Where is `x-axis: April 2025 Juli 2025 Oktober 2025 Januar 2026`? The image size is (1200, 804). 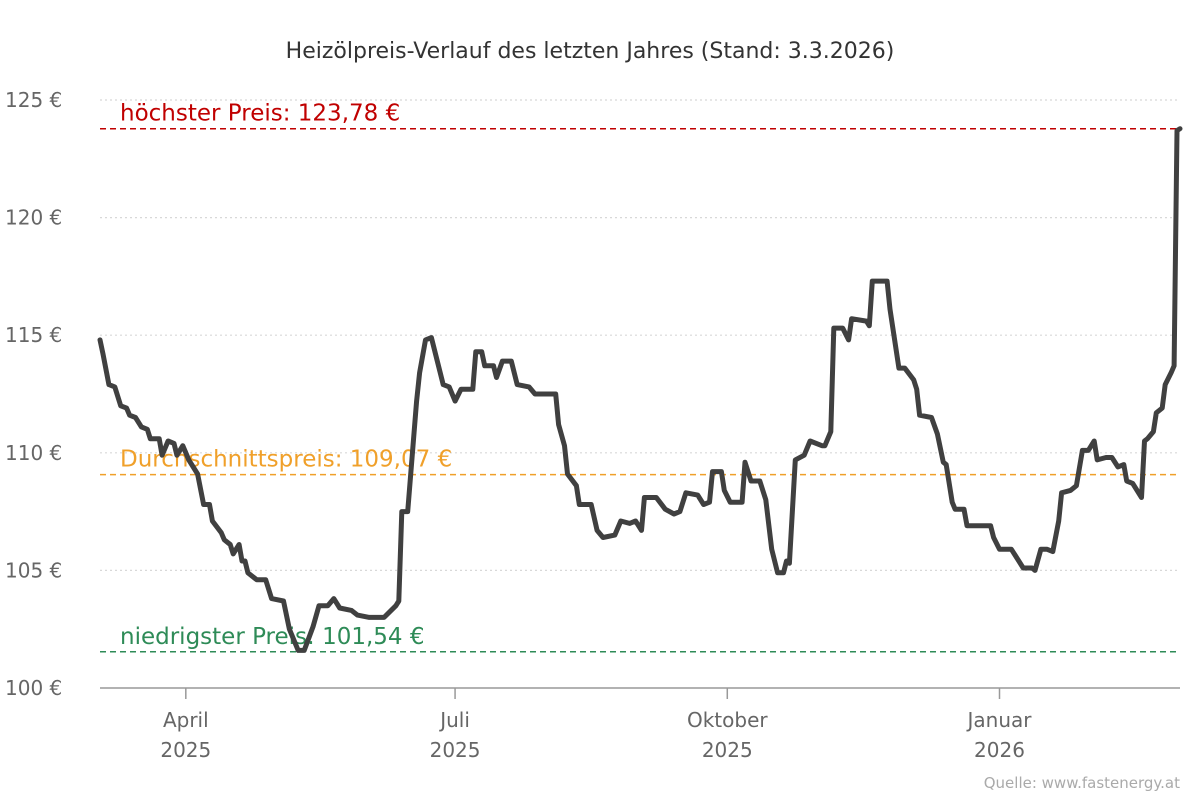 x-axis: April 2025 Juli 2025 Oktober 2025 Januar 2026 is located at coordinates (640, 724).